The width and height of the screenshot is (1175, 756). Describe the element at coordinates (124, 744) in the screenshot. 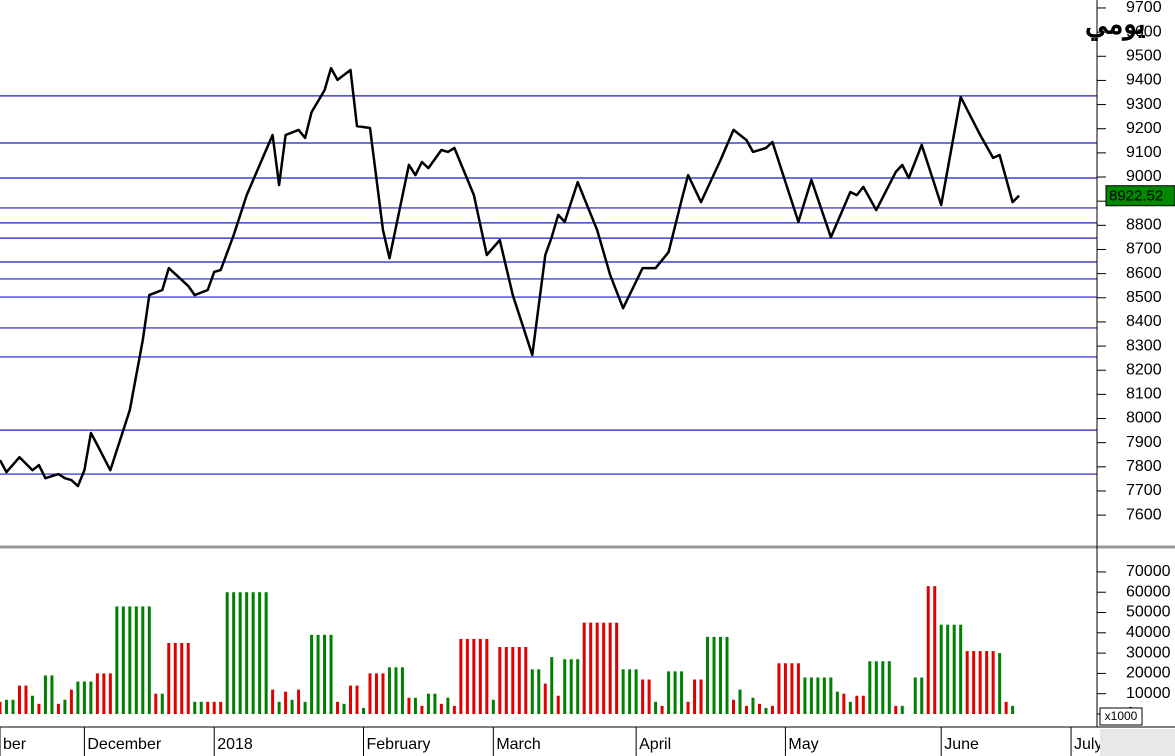

I see `x-tick-label: December` at that location.